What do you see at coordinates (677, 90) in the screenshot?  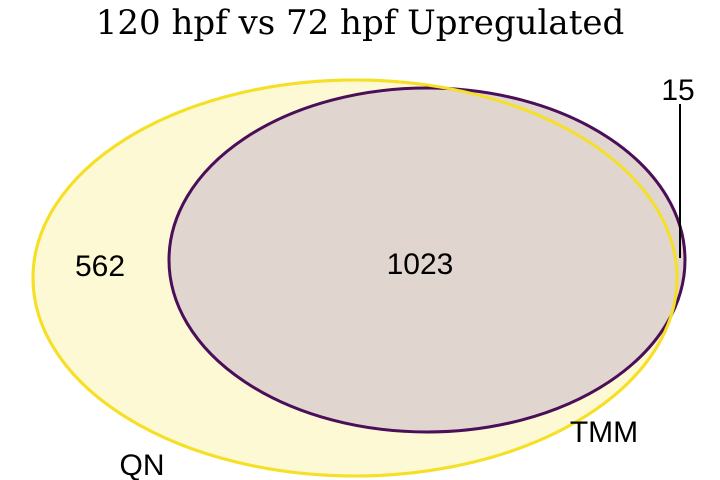 I see `tmm-only-count: 15` at bounding box center [677, 90].